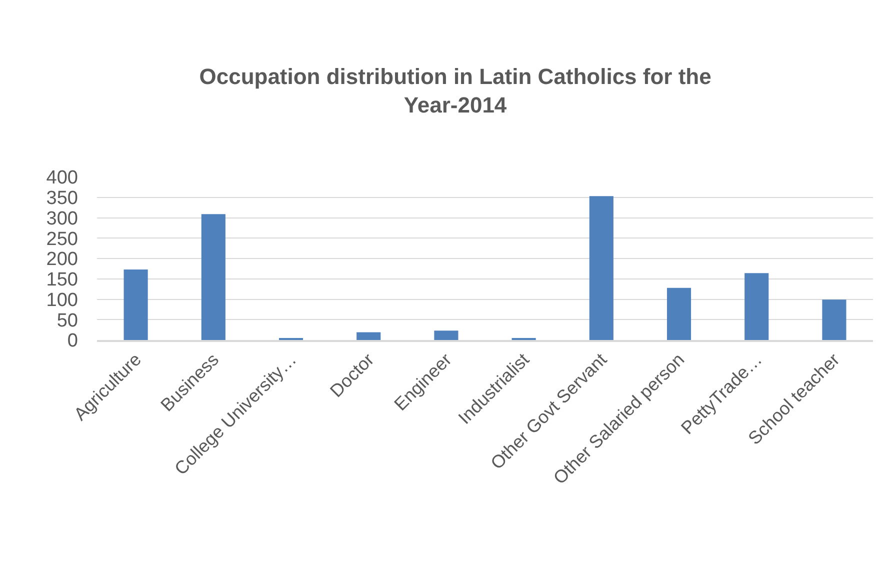  What do you see at coordinates (72, 341) in the screenshot?
I see `y-tick-label: 0` at bounding box center [72, 341].